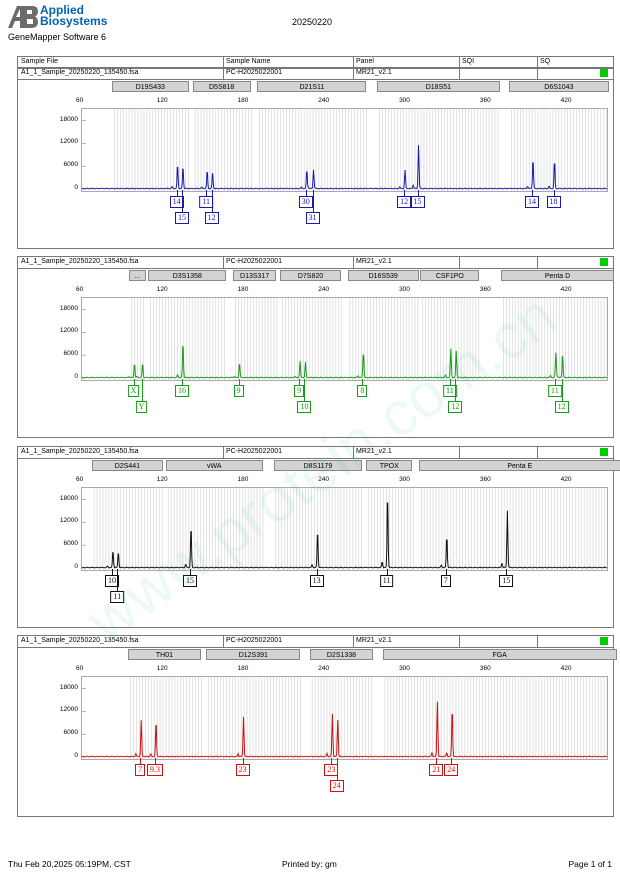 The width and height of the screenshot is (620, 877). Describe the element at coordinates (553, 202) in the screenshot. I see `allele-call-label: 18` at that location.